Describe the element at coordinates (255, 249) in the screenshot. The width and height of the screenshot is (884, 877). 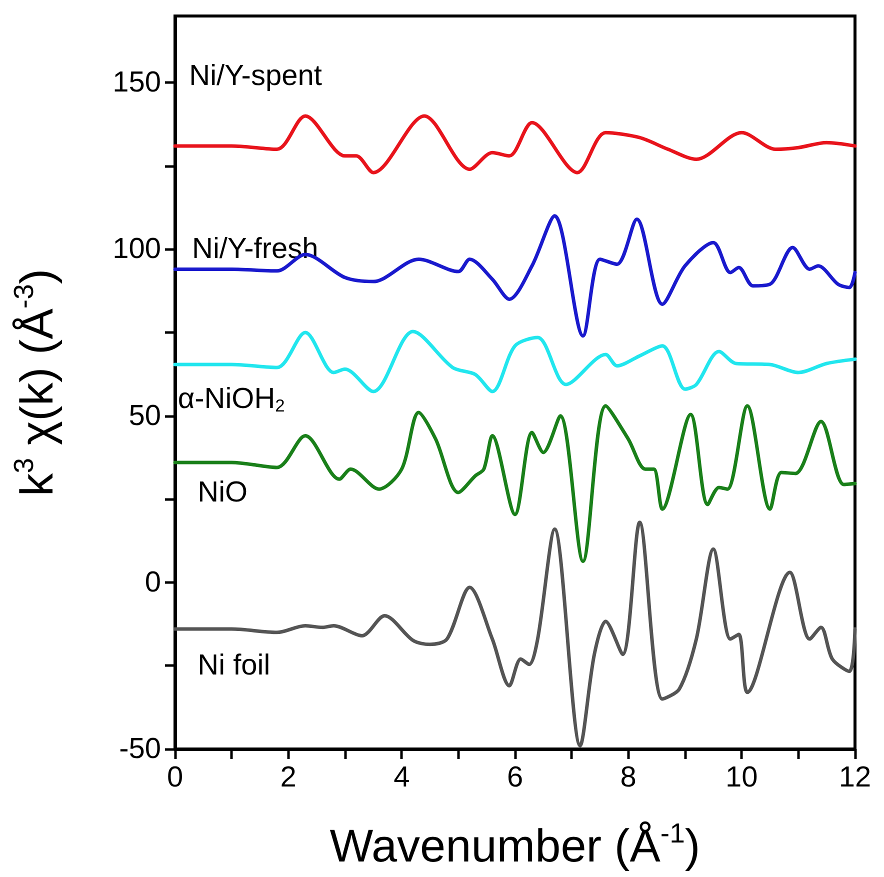
I see `series-label: Ni/Y-fresh` at that location.